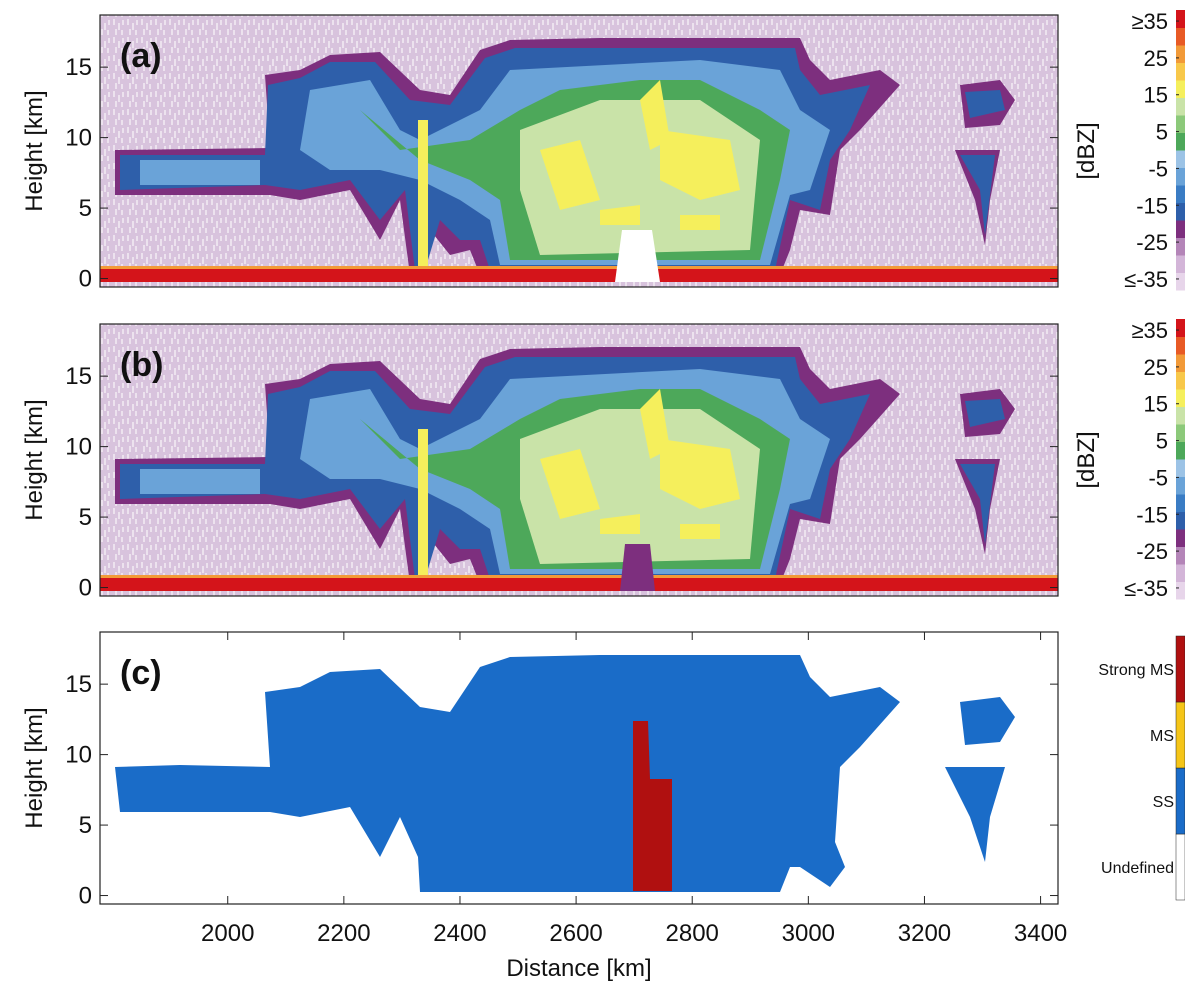 The height and width of the screenshot is (987, 1185). I want to click on x-axis-label: Distance [km], so click(578, 968).